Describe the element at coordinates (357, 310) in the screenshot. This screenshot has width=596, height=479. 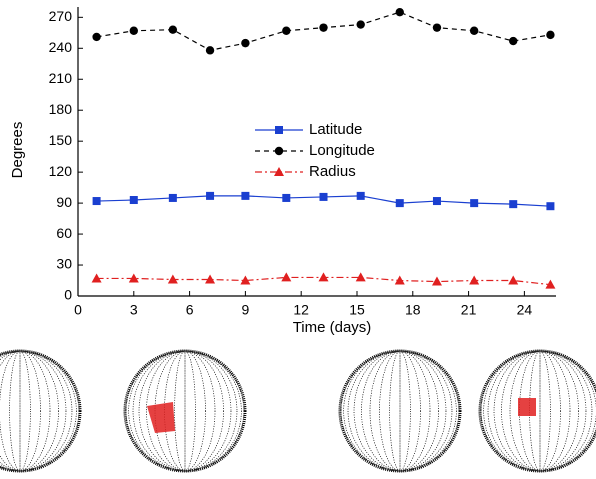
I see `x-tick-label: 15` at that location.